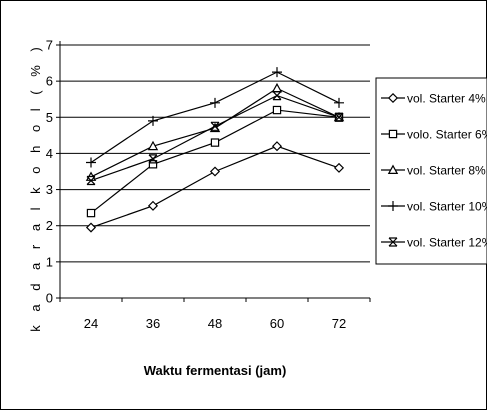 Image resolution: width=487 pixels, height=415 pixels. What do you see at coordinates (277, 323) in the screenshot?
I see `x-tick-label: 60` at bounding box center [277, 323].